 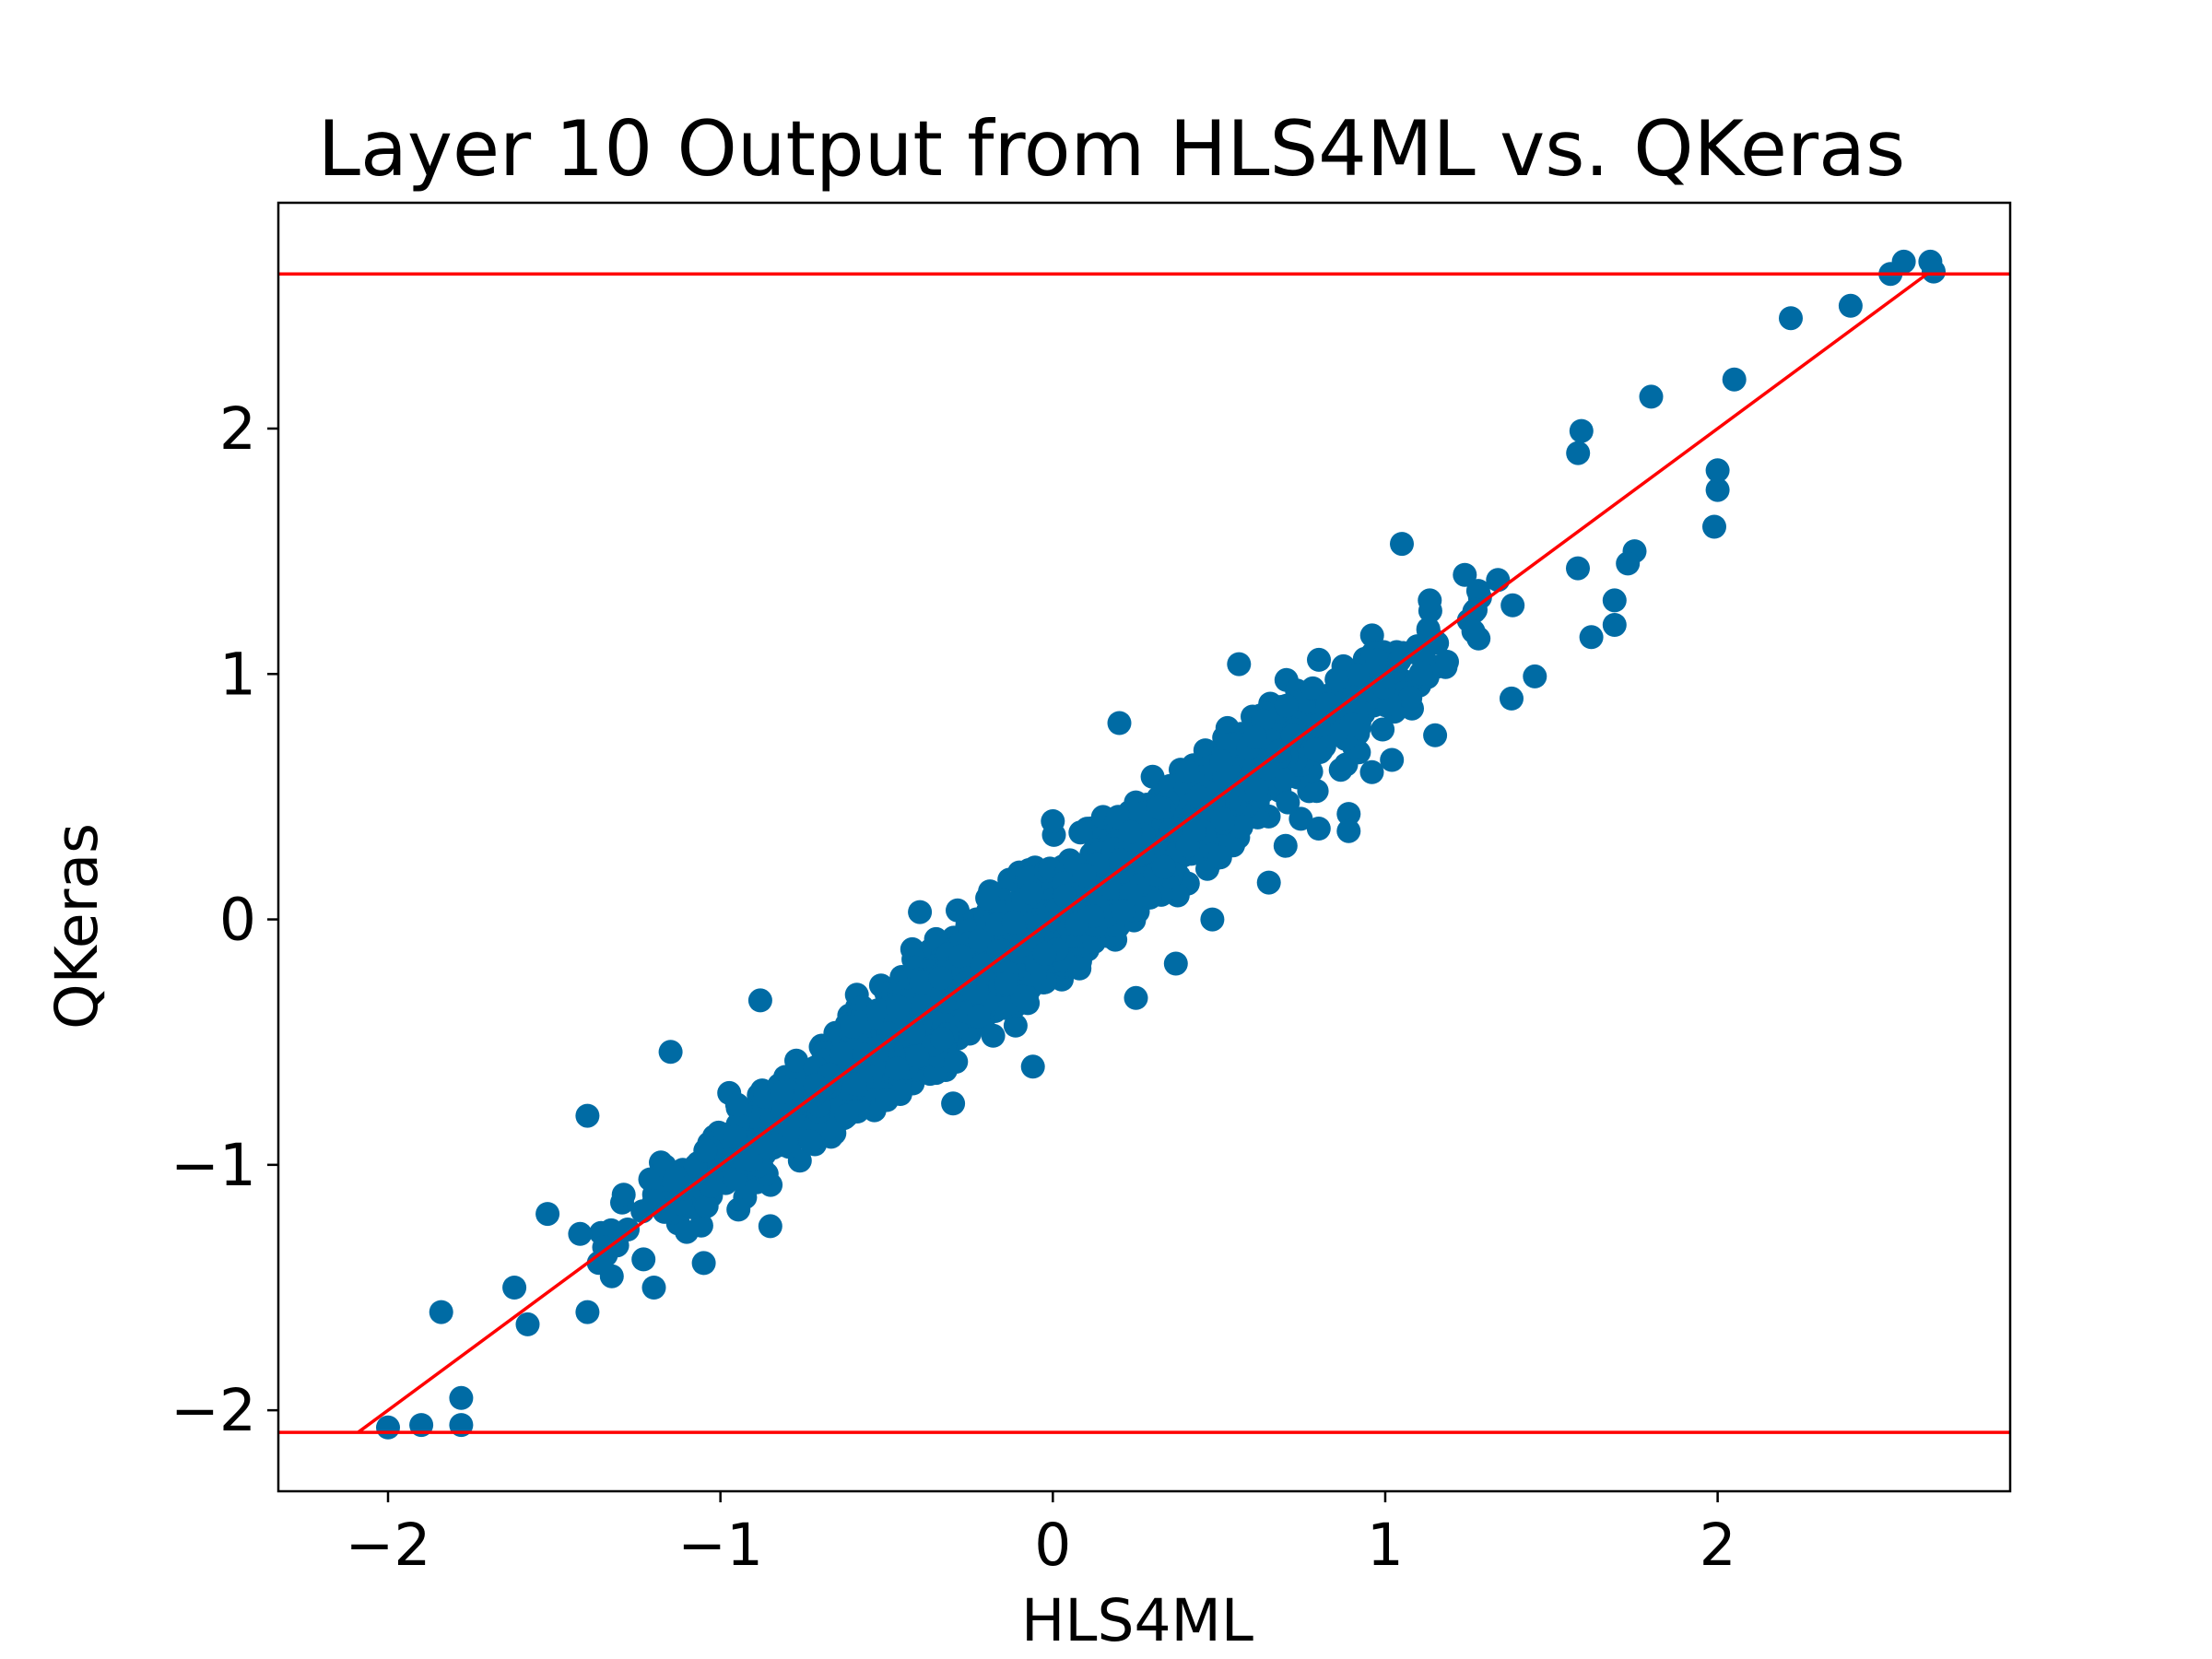 I want to click on x-tick-label: 1, so click(x=1385, y=1545).